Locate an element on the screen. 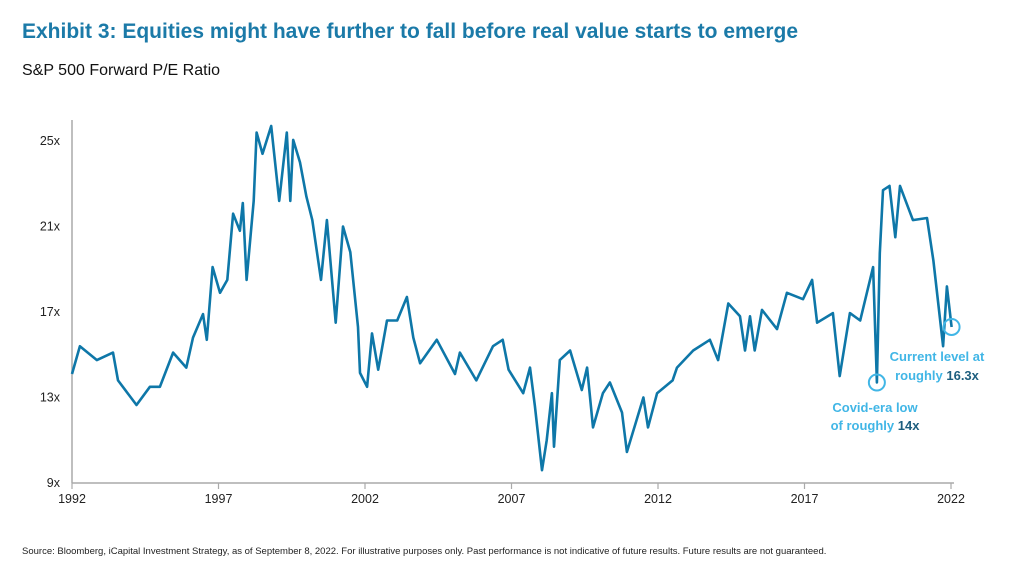 This screenshot has height=576, width=1024. x-tick-label: 2012 is located at coordinates (658, 499).